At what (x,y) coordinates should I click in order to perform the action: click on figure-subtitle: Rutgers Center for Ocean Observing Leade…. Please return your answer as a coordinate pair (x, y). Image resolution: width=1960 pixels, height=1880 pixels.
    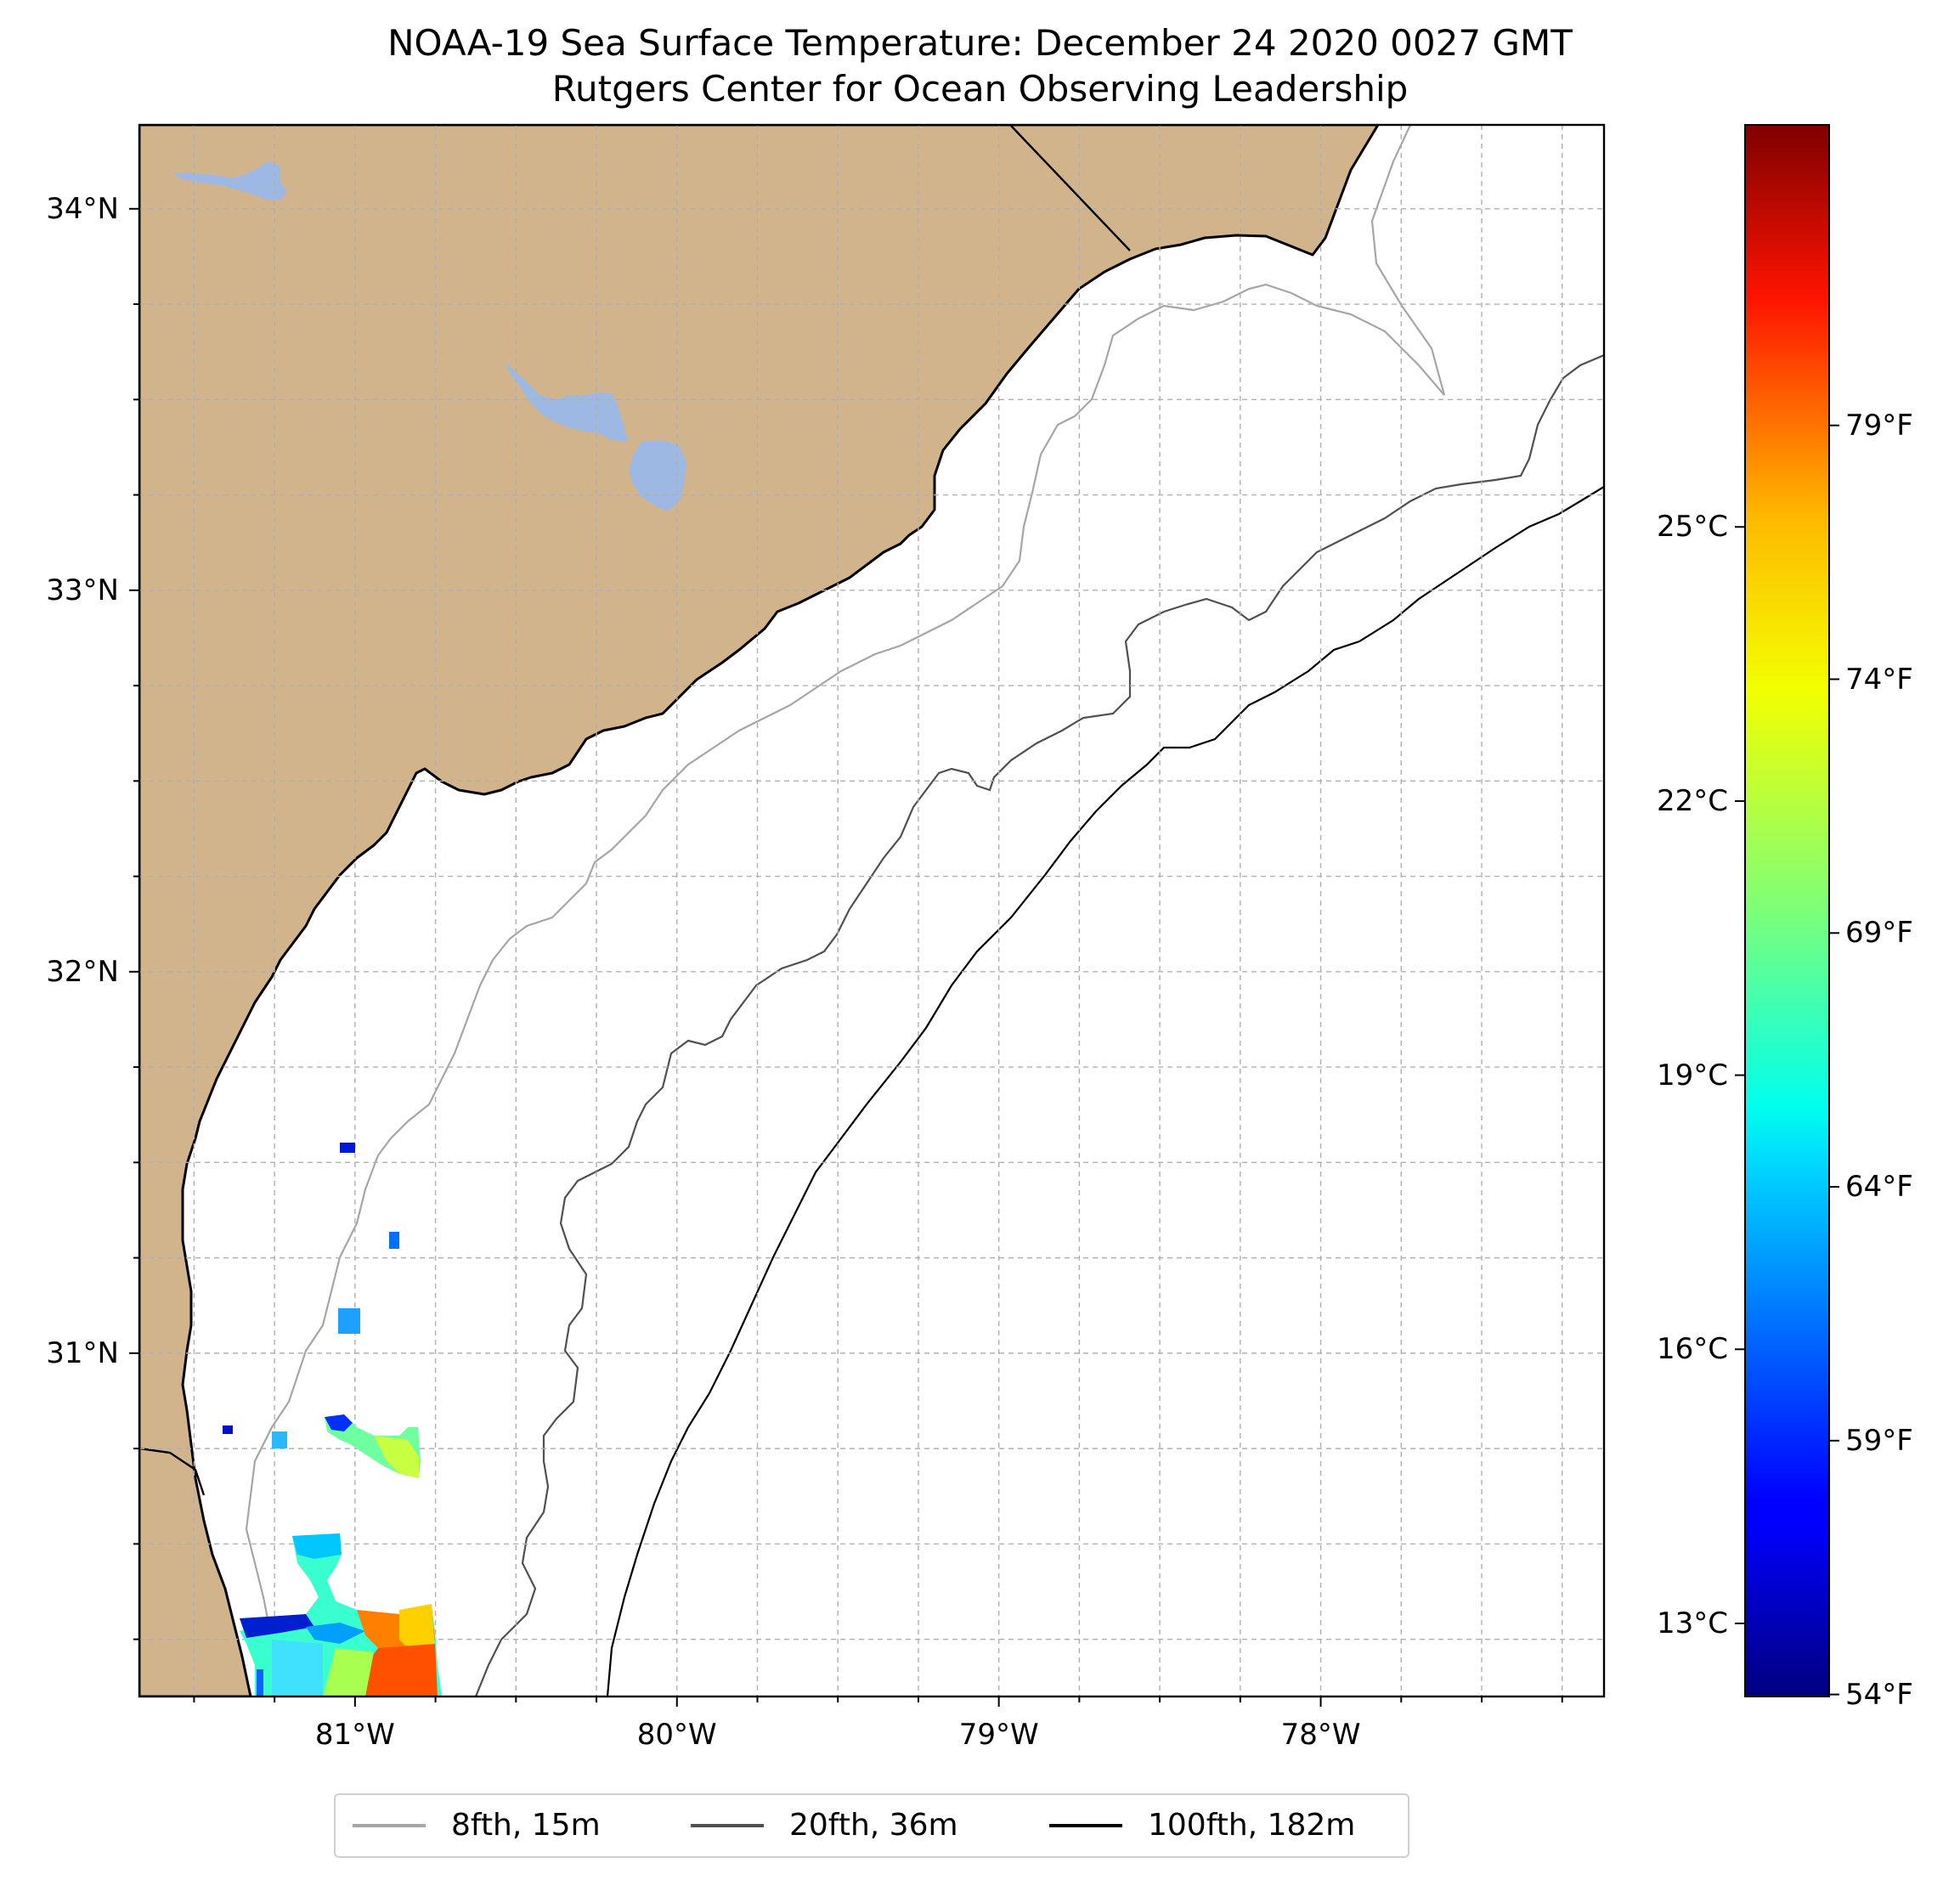
    Looking at the image, I should click on (980, 89).